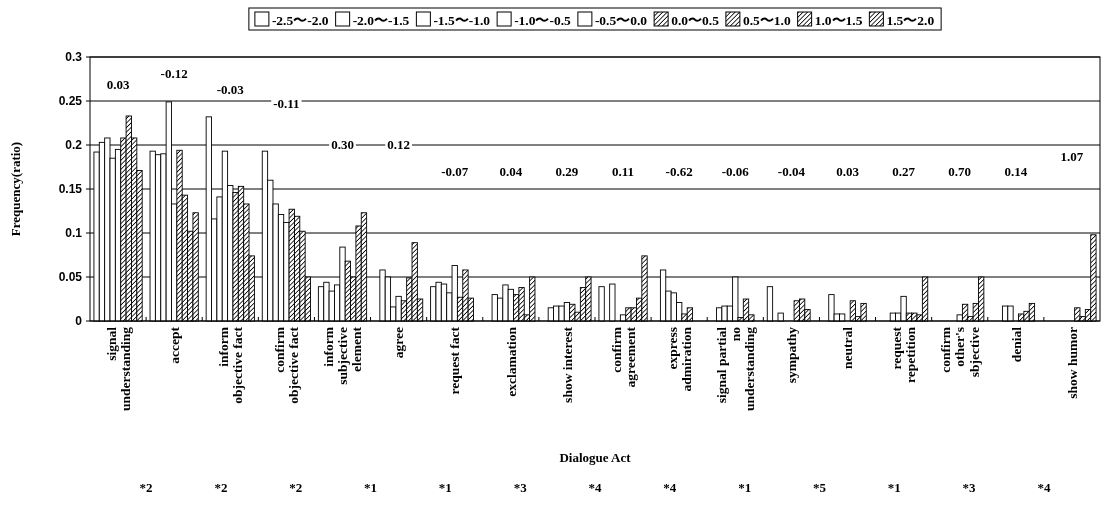 Image resolution: width=1108 pixels, height=508 pixels. What do you see at coordinates (74, 233) in the screenshot?
I see `y-tick-label: 0.1` at bounding box center [74, 233].